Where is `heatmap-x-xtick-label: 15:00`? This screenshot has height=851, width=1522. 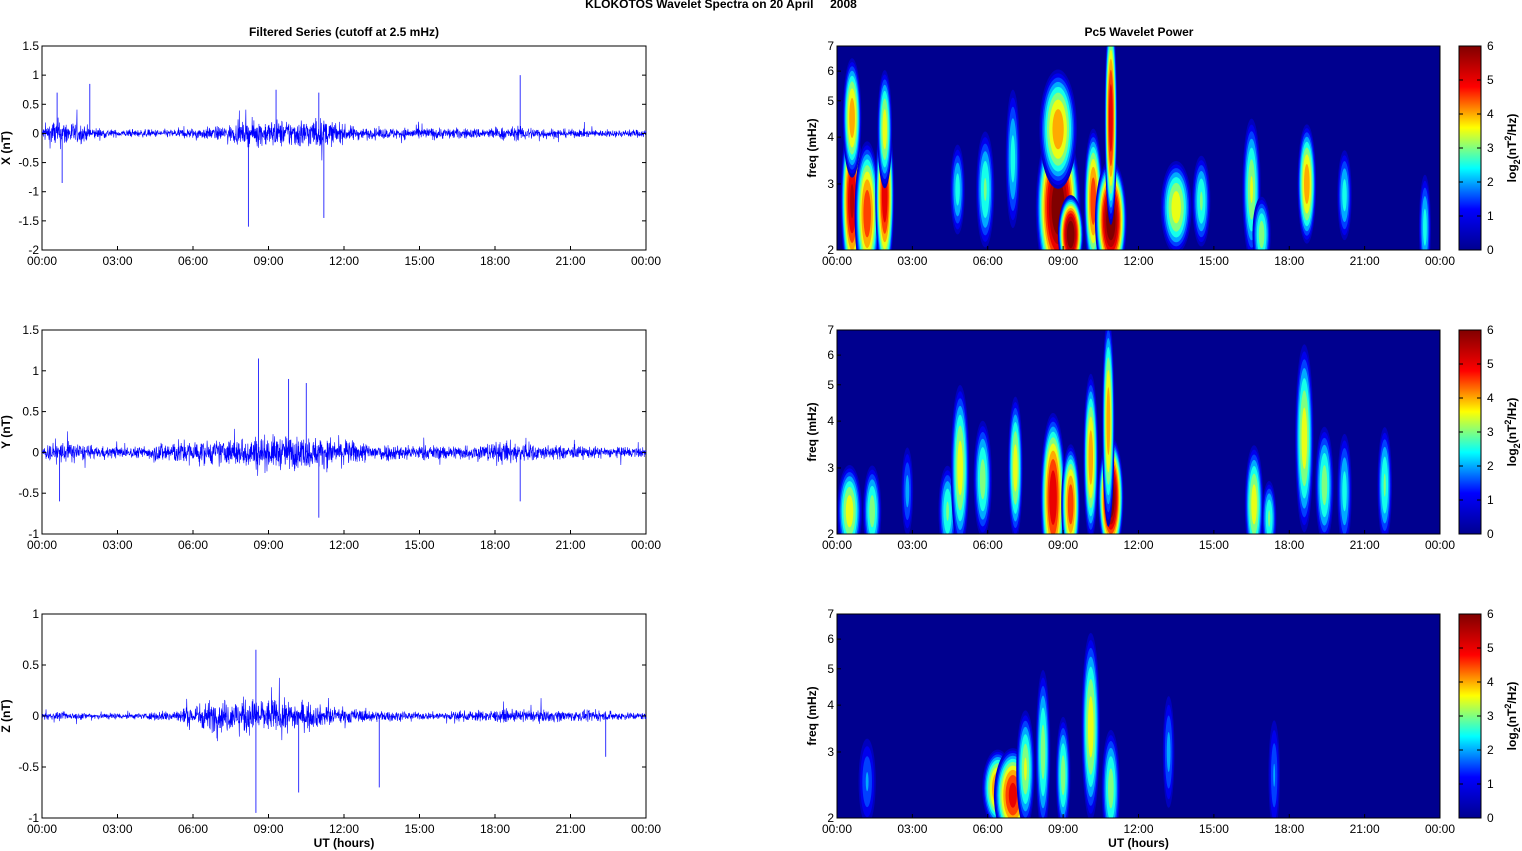
heatmap-x-xtick-label: 15:00 is located at coordinates (1214, 261).